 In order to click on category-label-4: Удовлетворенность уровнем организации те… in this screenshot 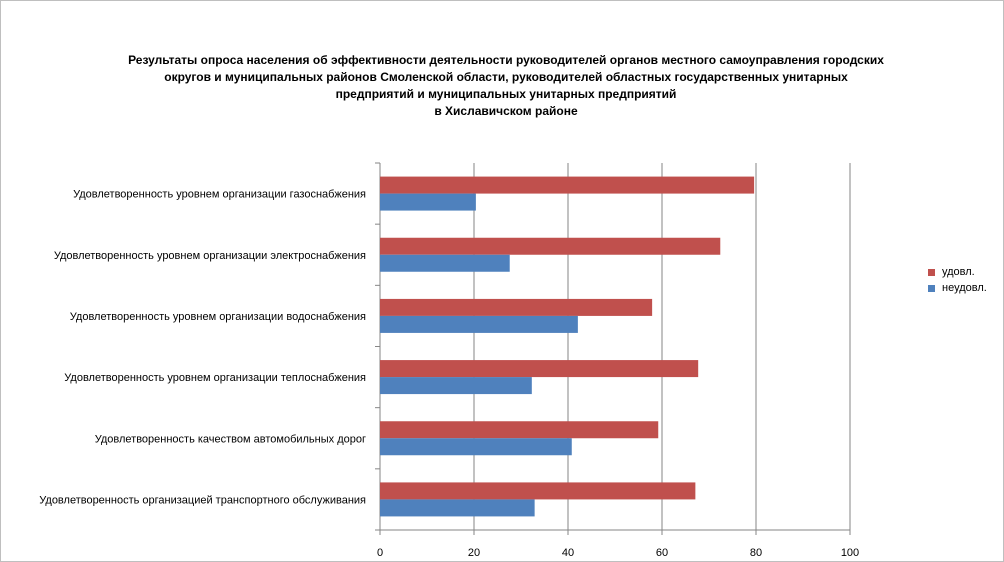, I will do `click(215, 378)`.